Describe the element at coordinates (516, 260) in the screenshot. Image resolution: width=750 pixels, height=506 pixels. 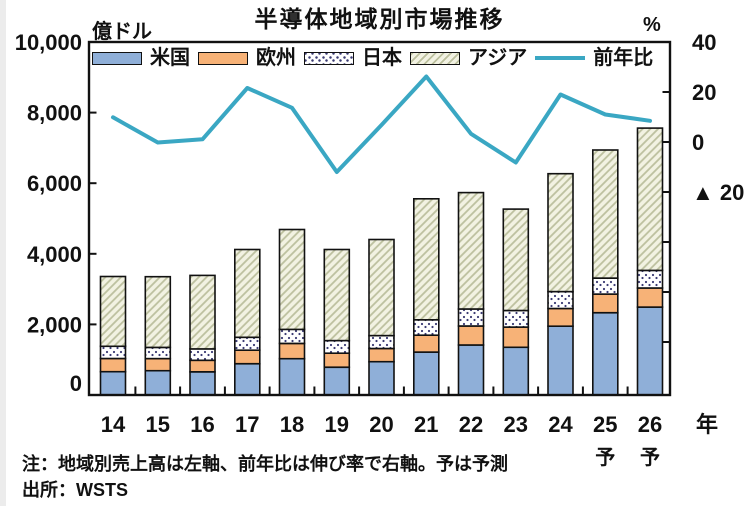
I see `bar-23-asia` at that location.